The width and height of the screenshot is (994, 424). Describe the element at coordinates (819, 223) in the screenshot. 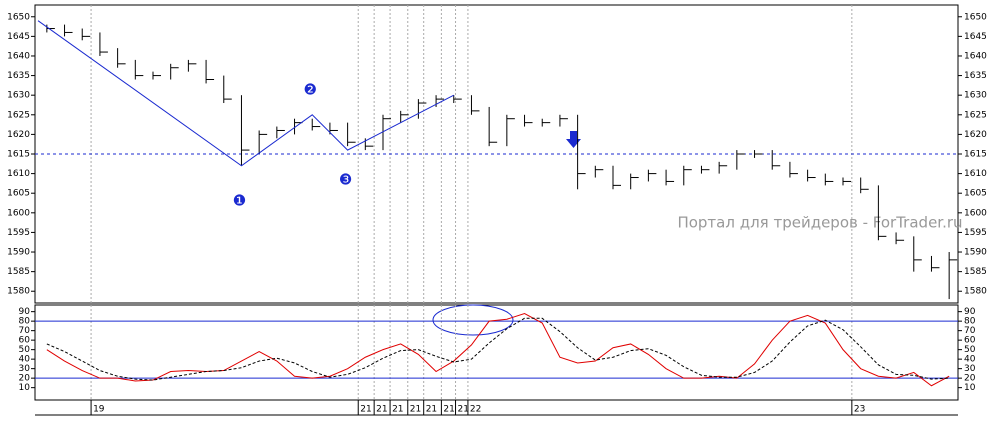

I see `watermark: Портал для трейдеров - ForTrader.ru` at that location.